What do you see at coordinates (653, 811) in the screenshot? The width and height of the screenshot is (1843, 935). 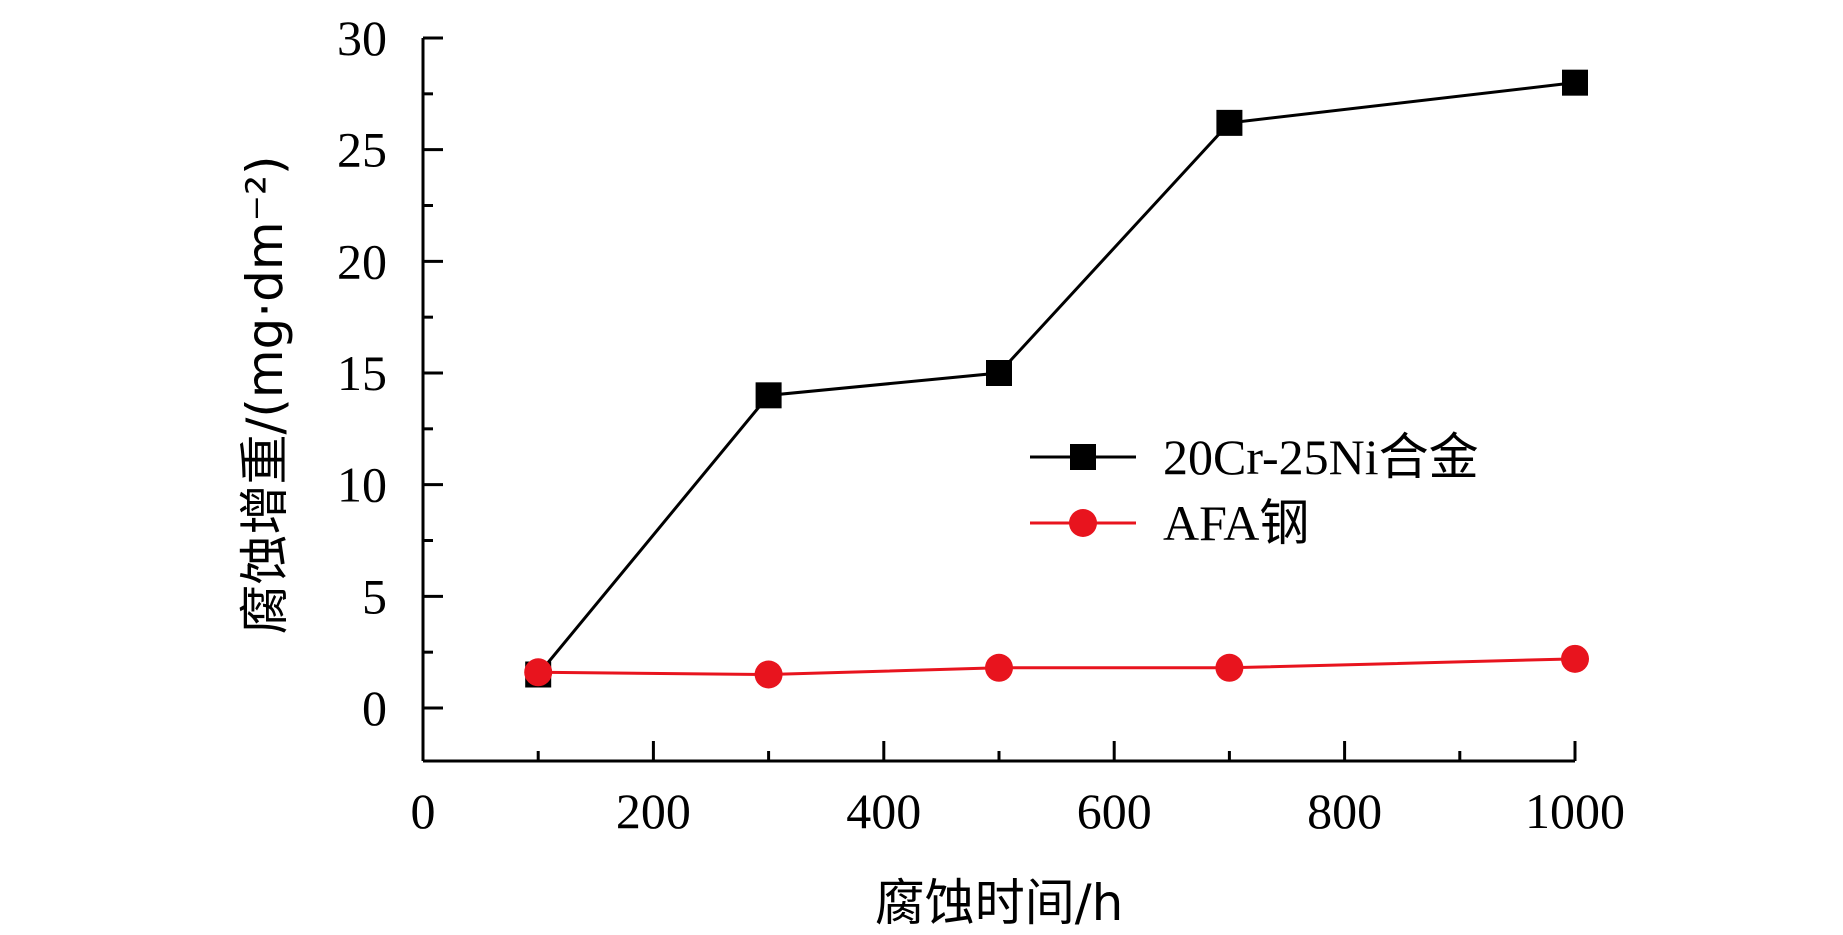 I see `x-tick-label: 200` at bounding box center [653, 811].